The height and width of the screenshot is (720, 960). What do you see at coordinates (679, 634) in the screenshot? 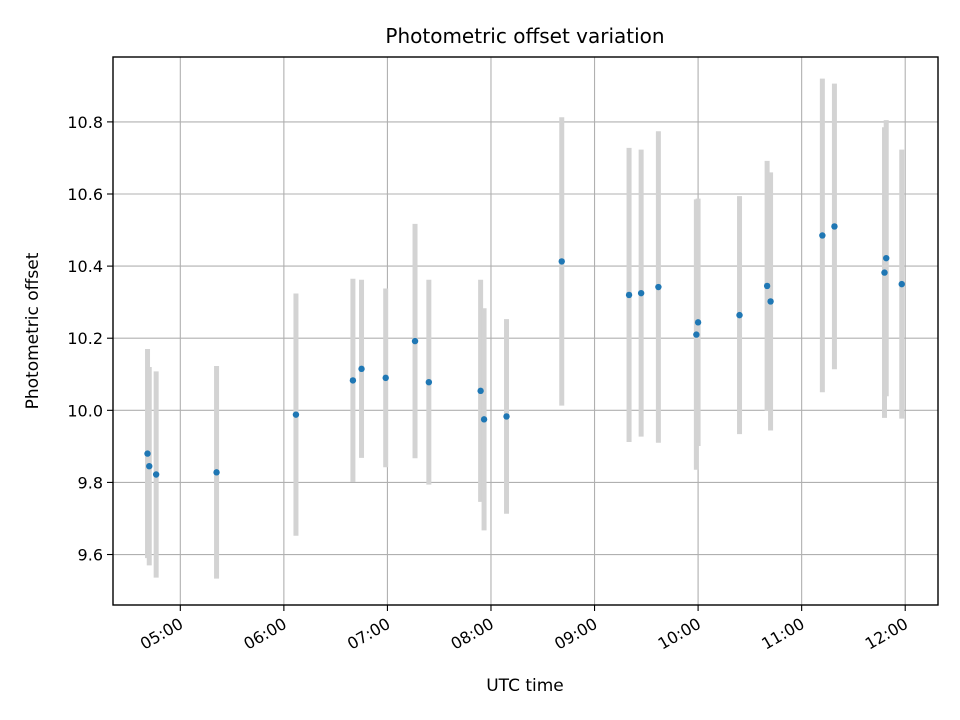
I see `x-tick-label: 10:00` at bounding box center [679, 634].